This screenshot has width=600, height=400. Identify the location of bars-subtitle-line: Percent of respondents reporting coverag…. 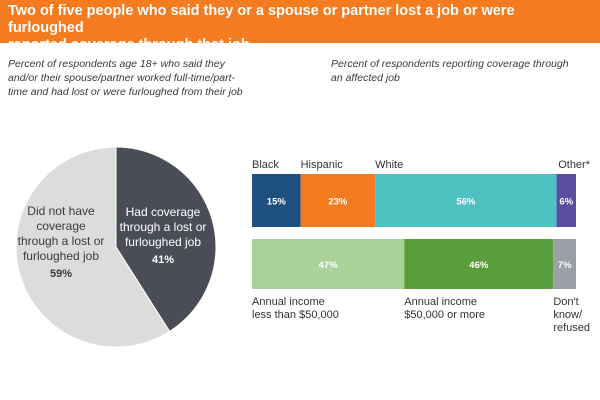
(450, 64).